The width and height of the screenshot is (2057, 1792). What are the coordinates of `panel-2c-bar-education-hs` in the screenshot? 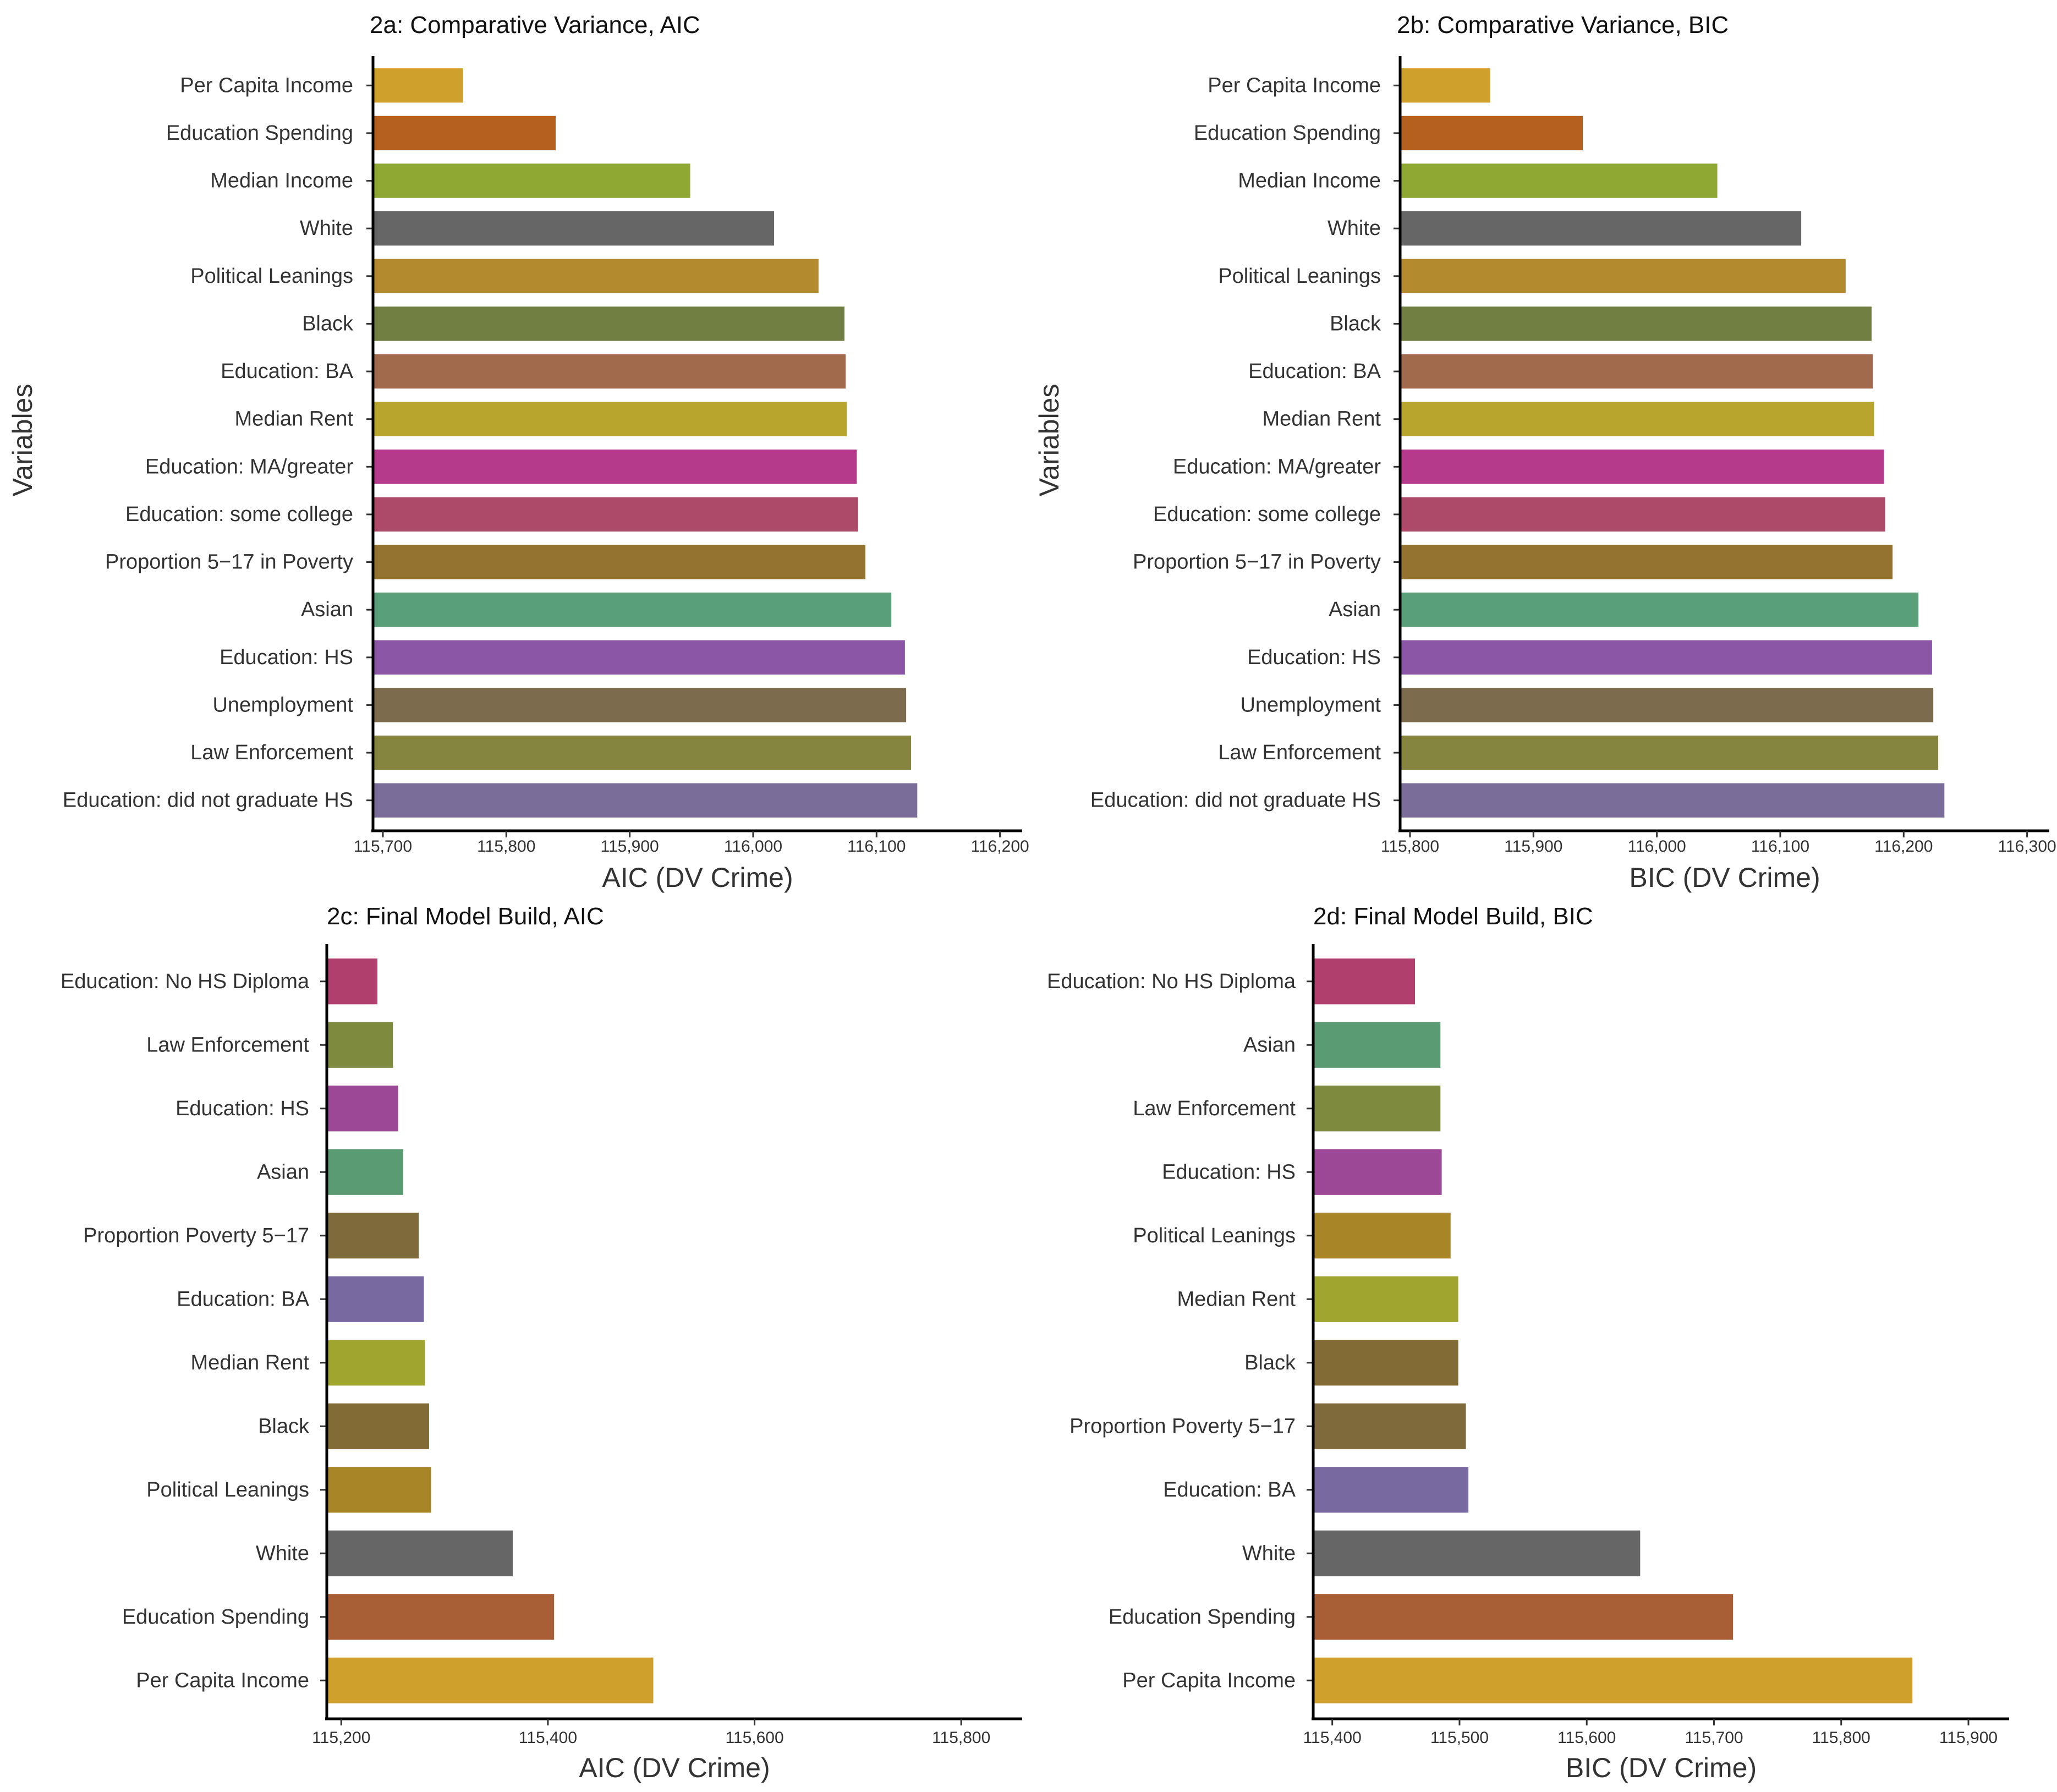 It's located at (362, 1109).